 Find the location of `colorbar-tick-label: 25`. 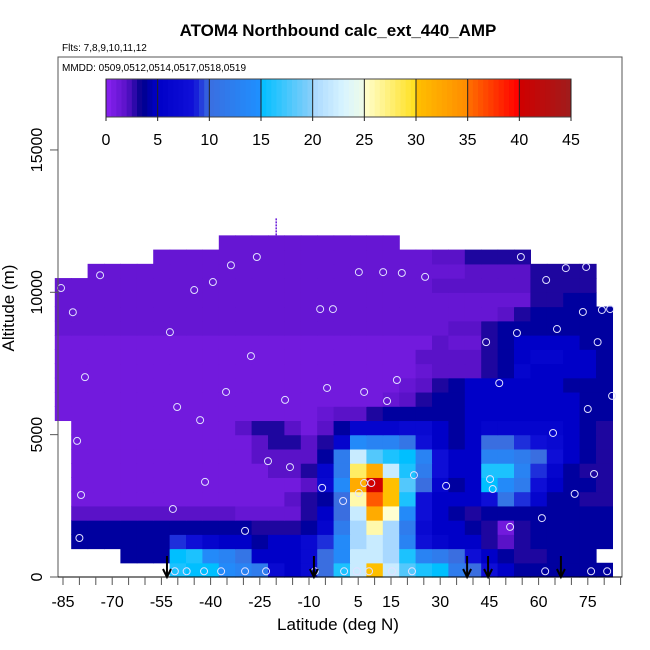

colorbar-tick-label: 25 is located at coordinates (364, 140).